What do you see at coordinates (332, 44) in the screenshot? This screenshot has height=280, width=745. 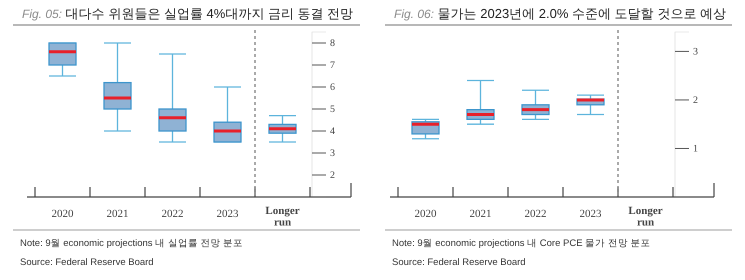 I see `y-tick-label: 8` at bounding box center [332, 44].